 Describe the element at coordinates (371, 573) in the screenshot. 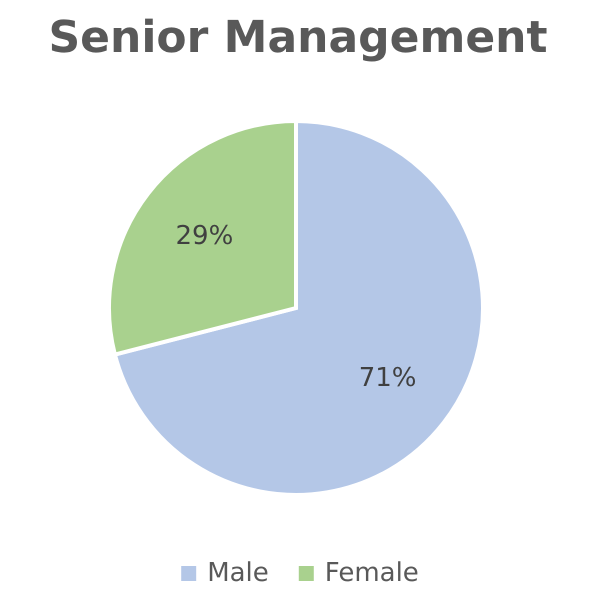

I see `legend-label: Female` at that location.